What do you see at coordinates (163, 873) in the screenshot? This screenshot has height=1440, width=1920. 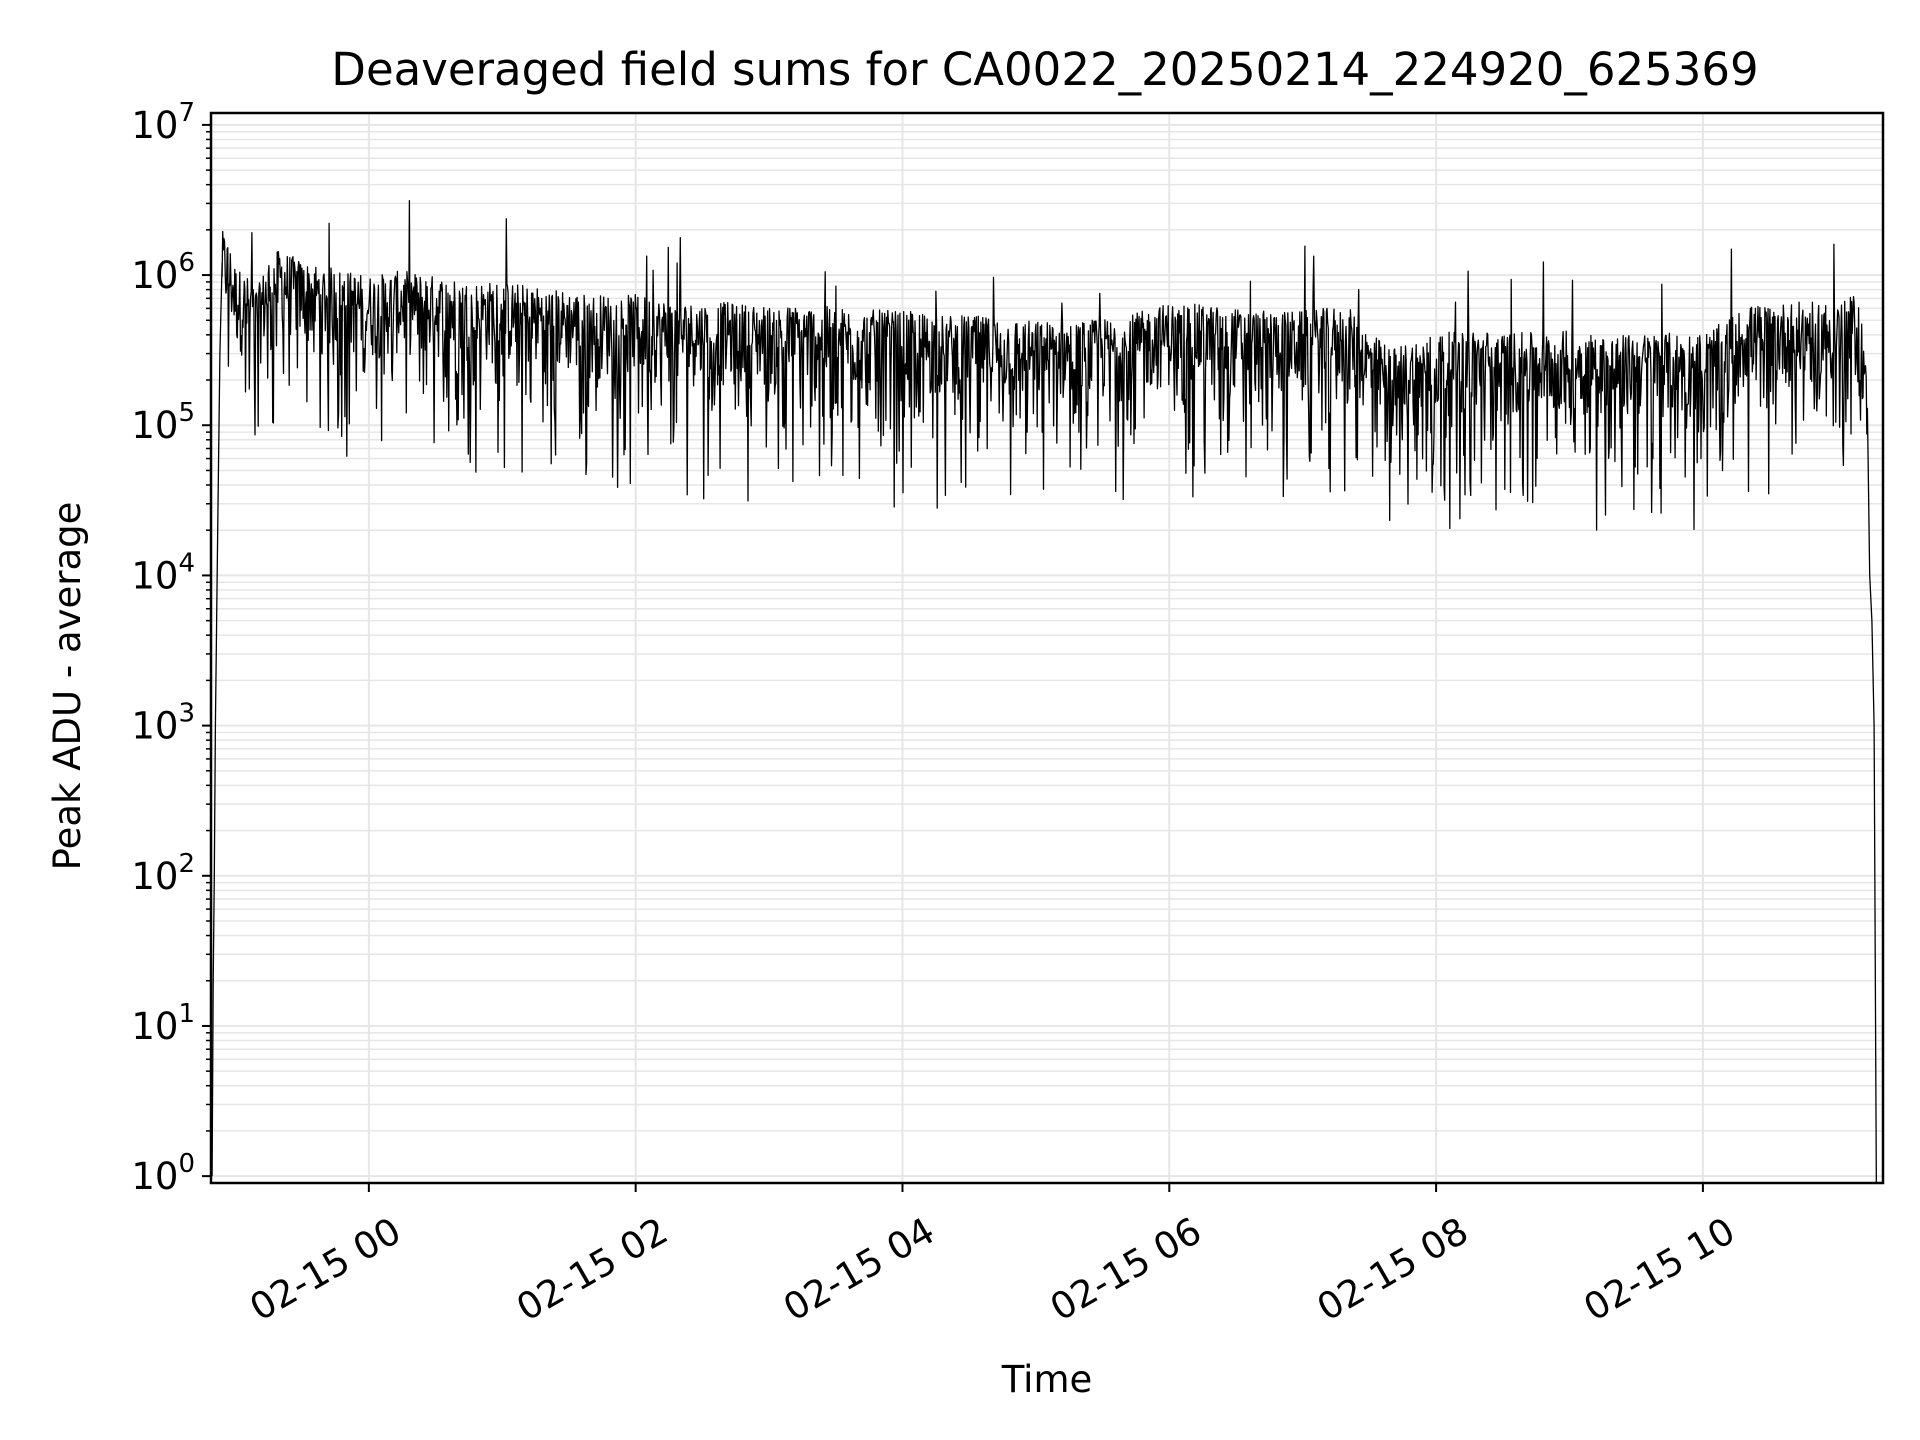 I see `y-tick-label: 10²` at bounding box center [163, 873].